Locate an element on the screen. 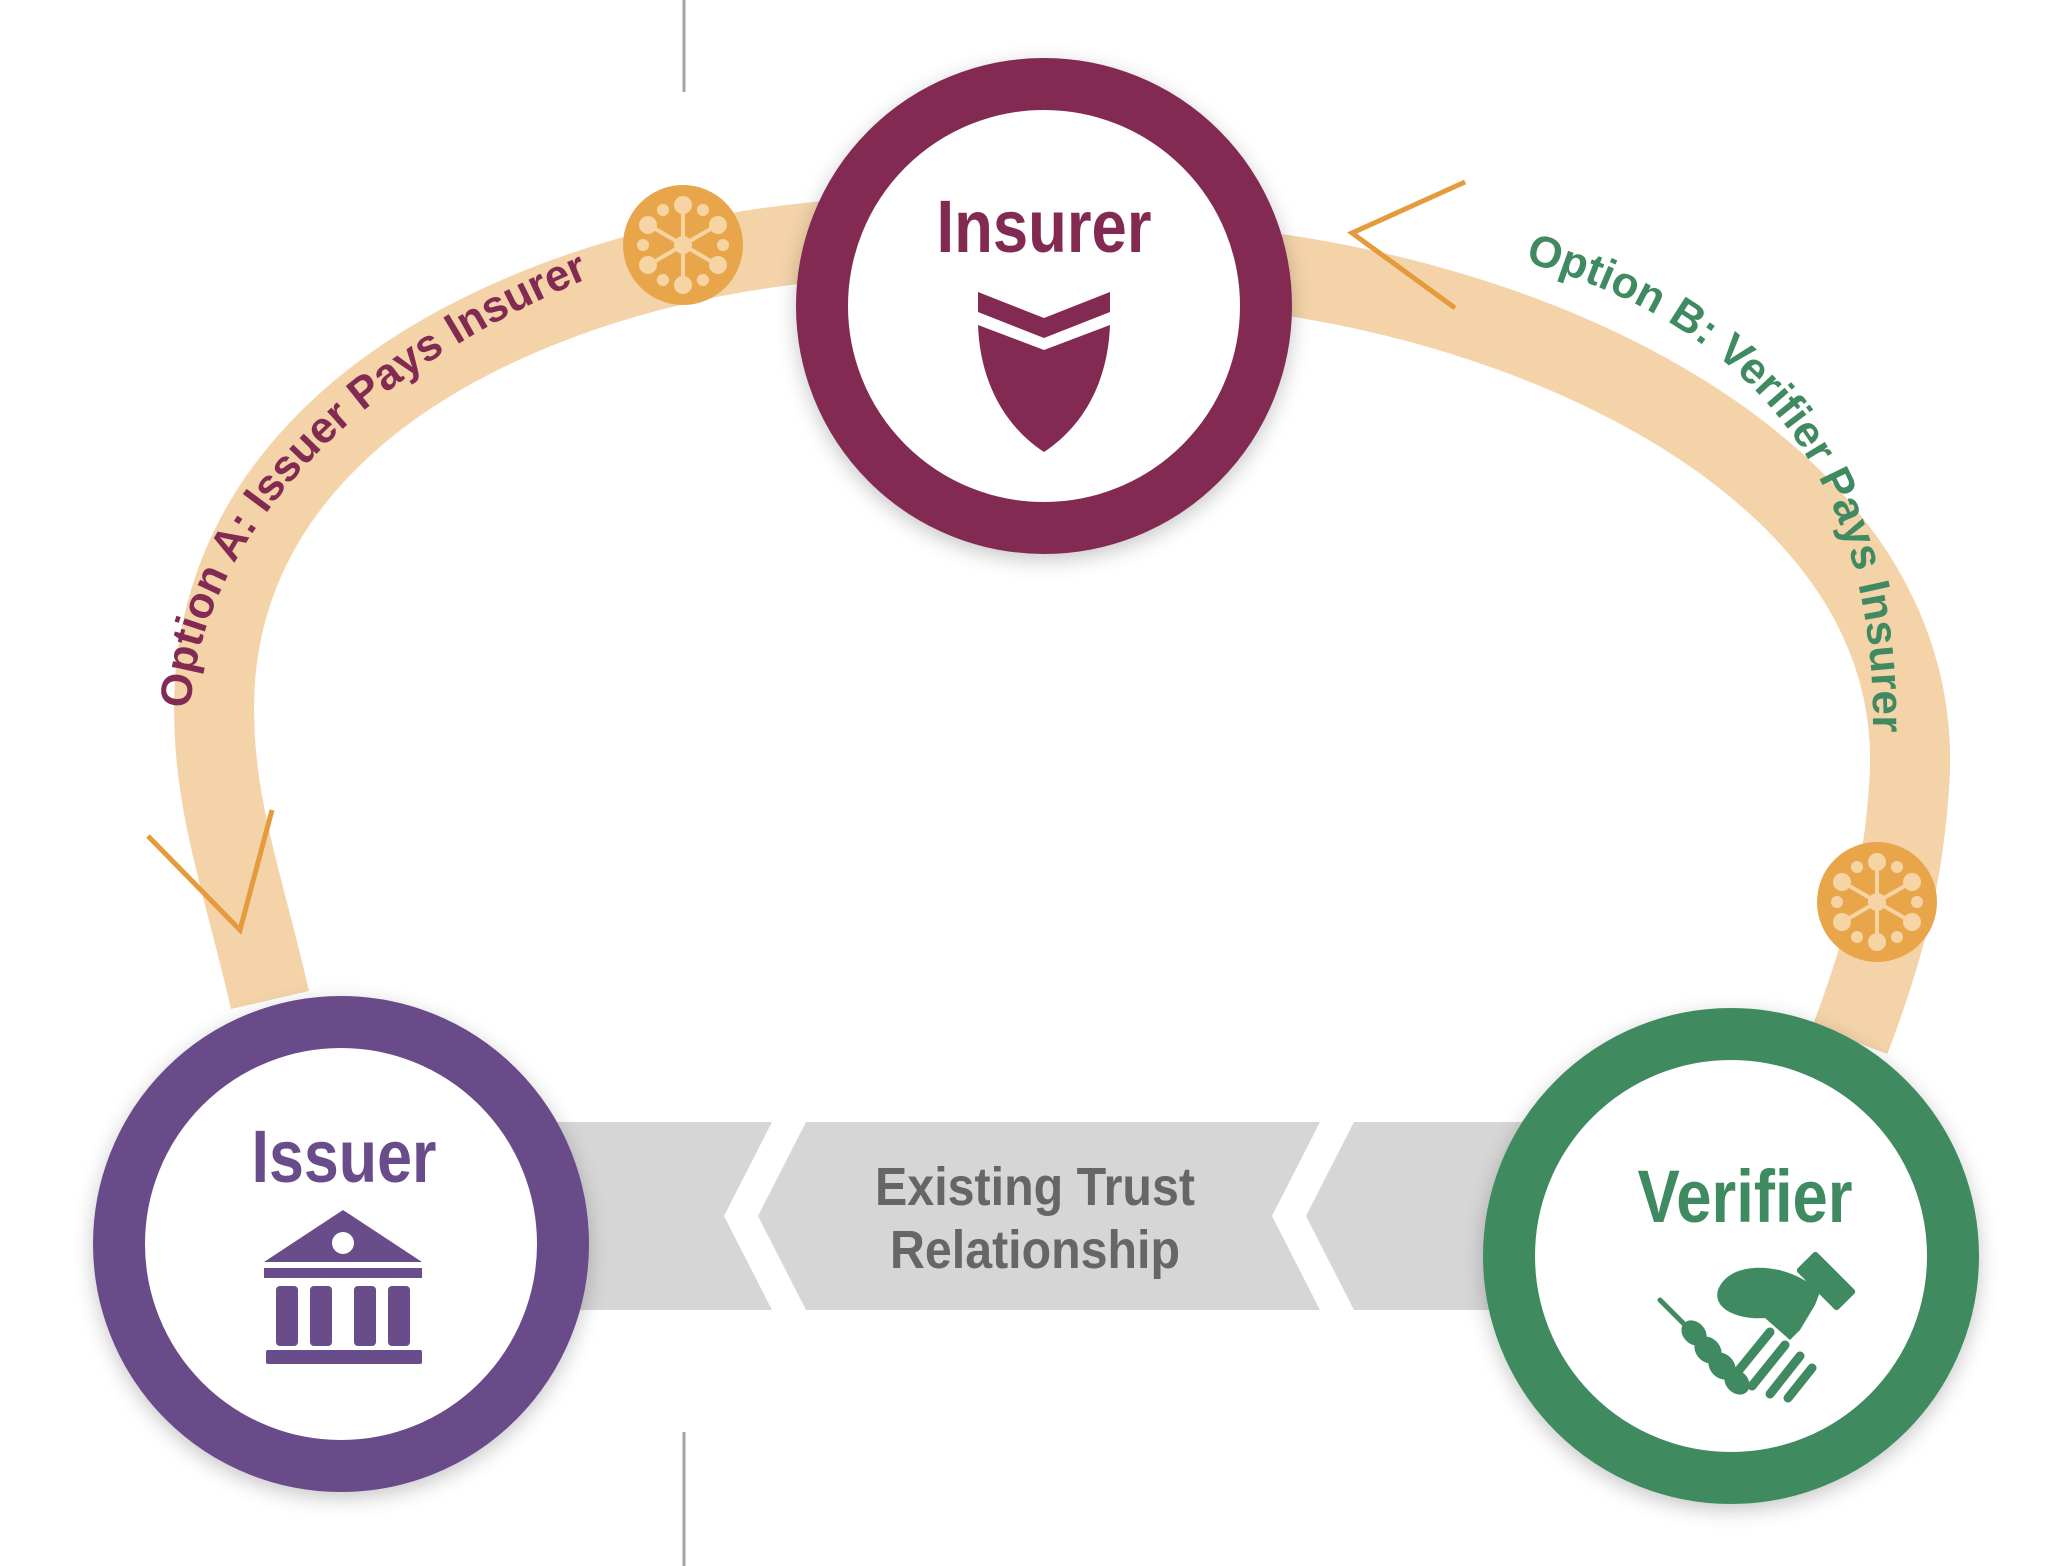  verifier-label: Verifier is located at coordinates (1745, 1196).